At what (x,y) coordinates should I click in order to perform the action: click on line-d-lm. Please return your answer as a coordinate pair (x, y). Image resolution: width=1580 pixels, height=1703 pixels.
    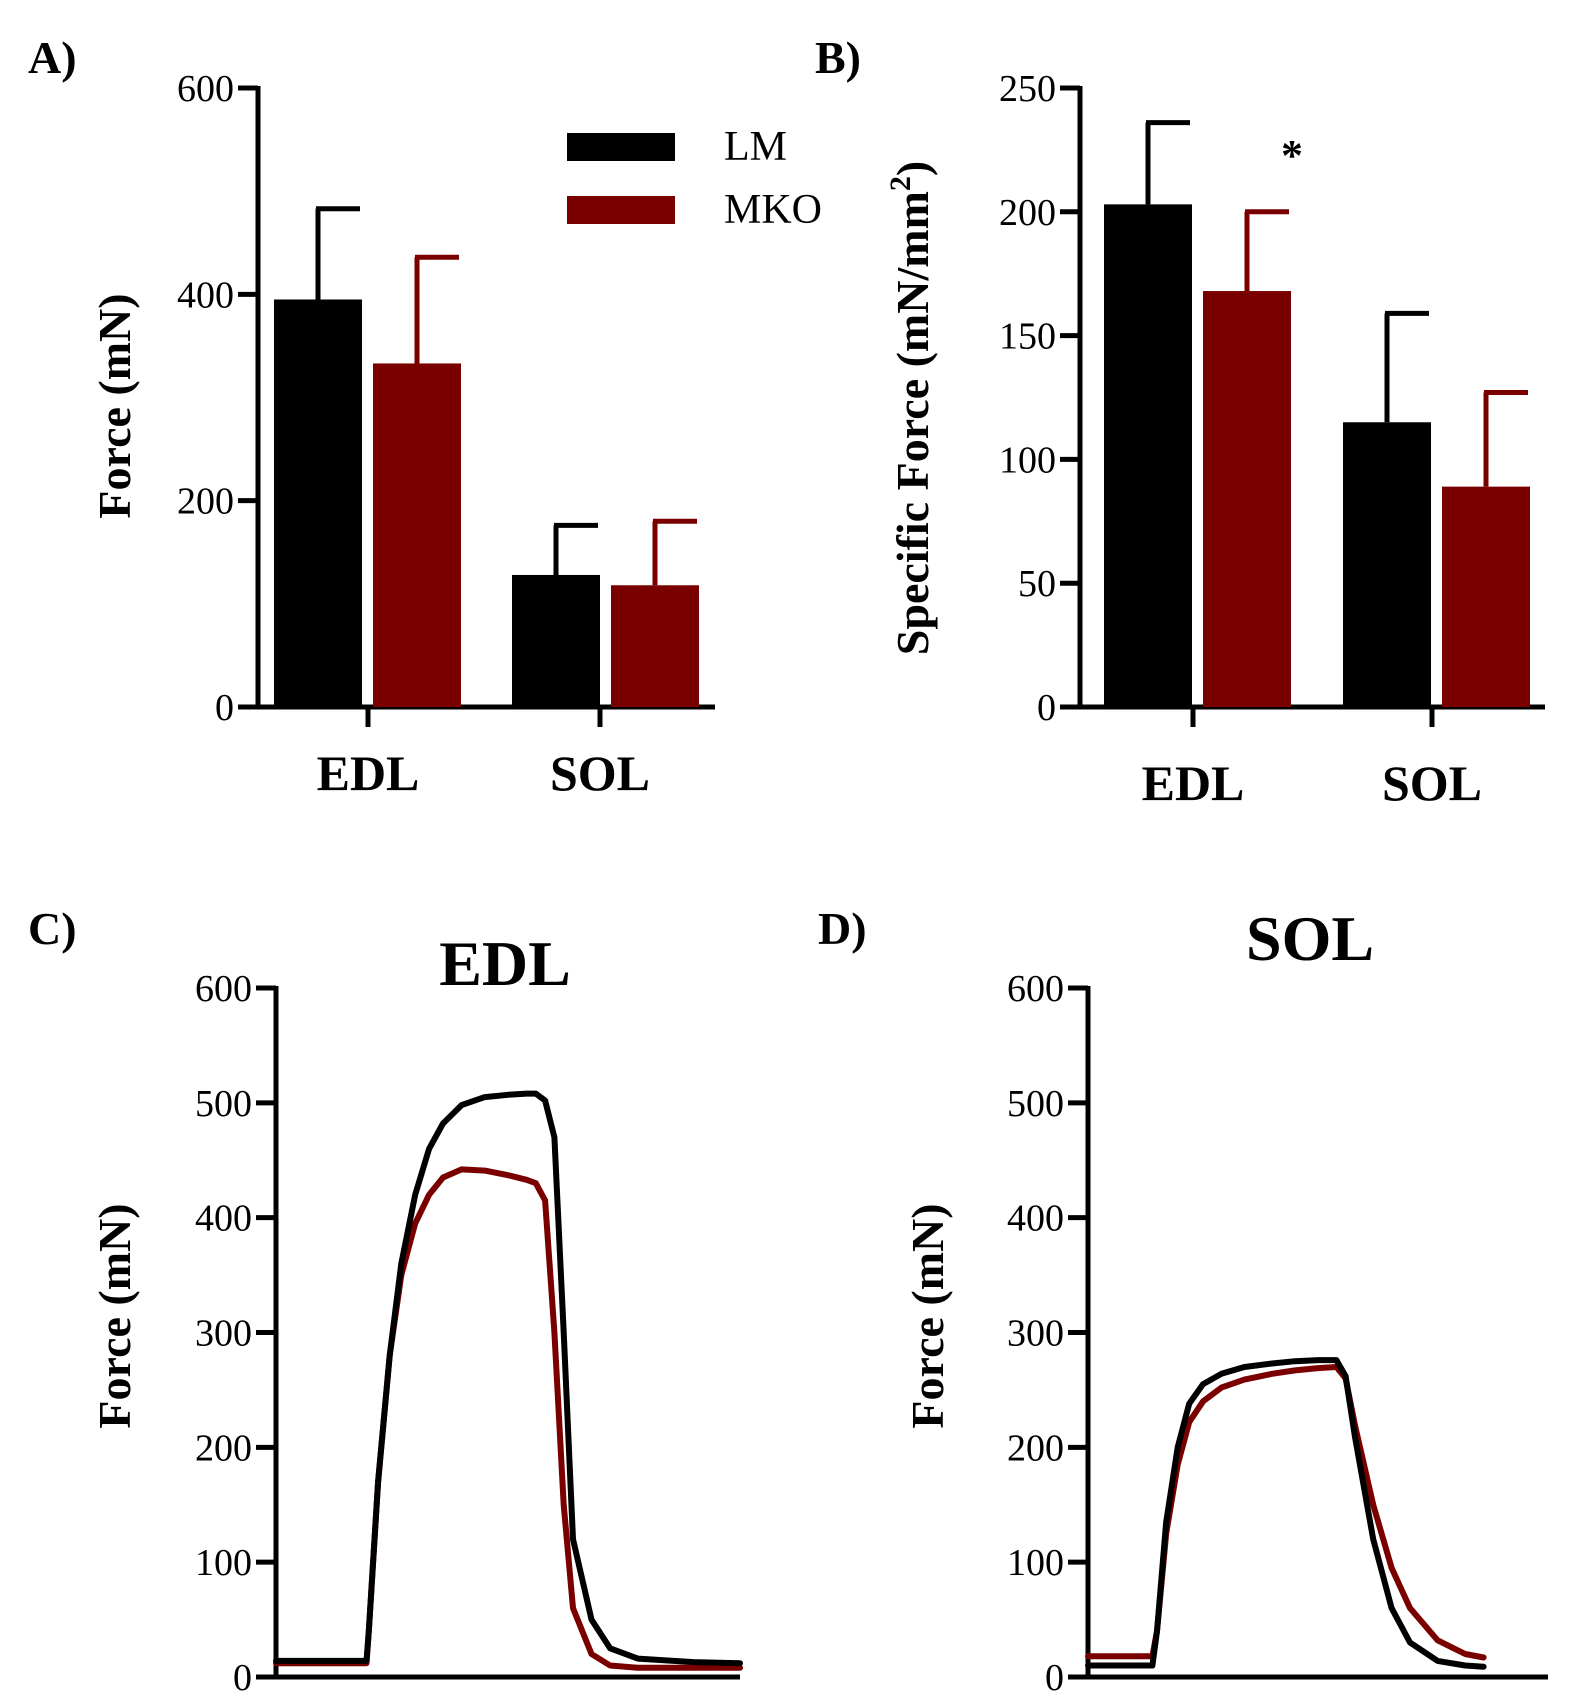
    Looking at the image, I should click on (1286, 1513).